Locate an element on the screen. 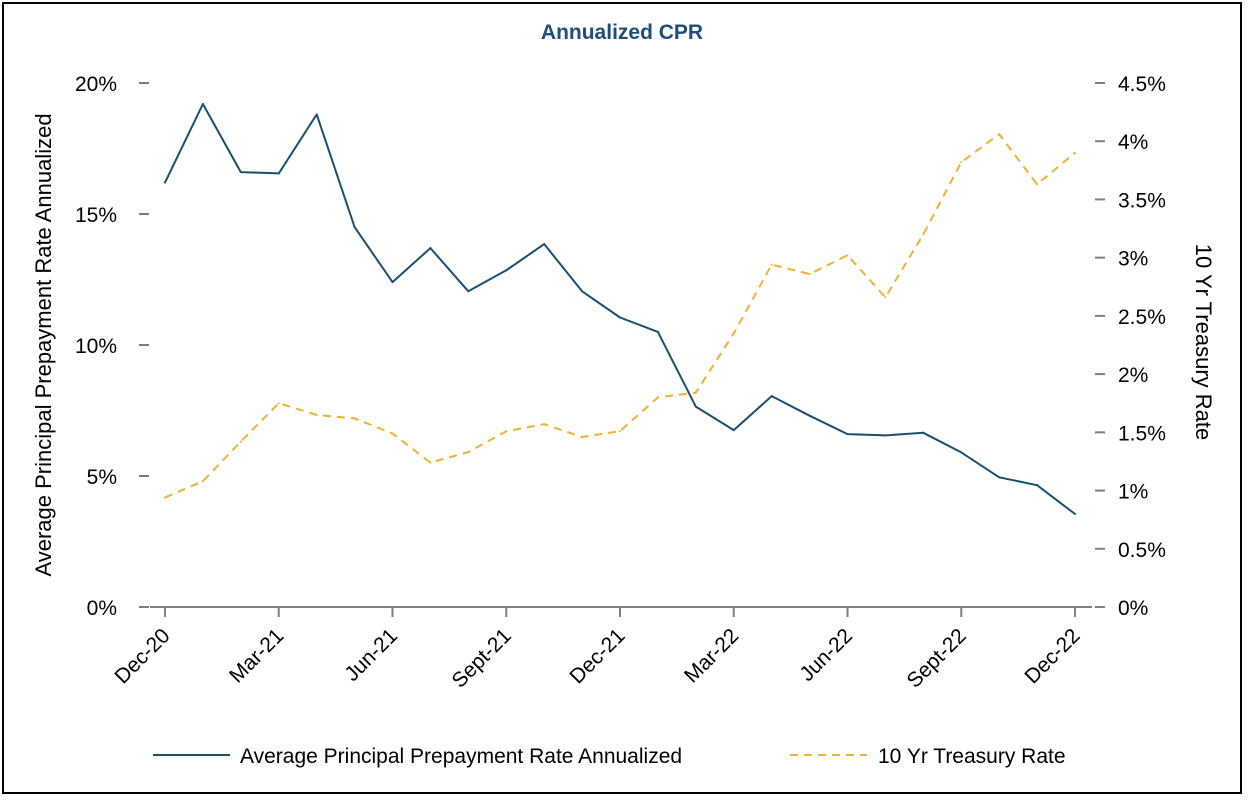 This screenshot has height=800, width=1248. x-tick-label: Jun-21 is located at coordinates (371, 655).